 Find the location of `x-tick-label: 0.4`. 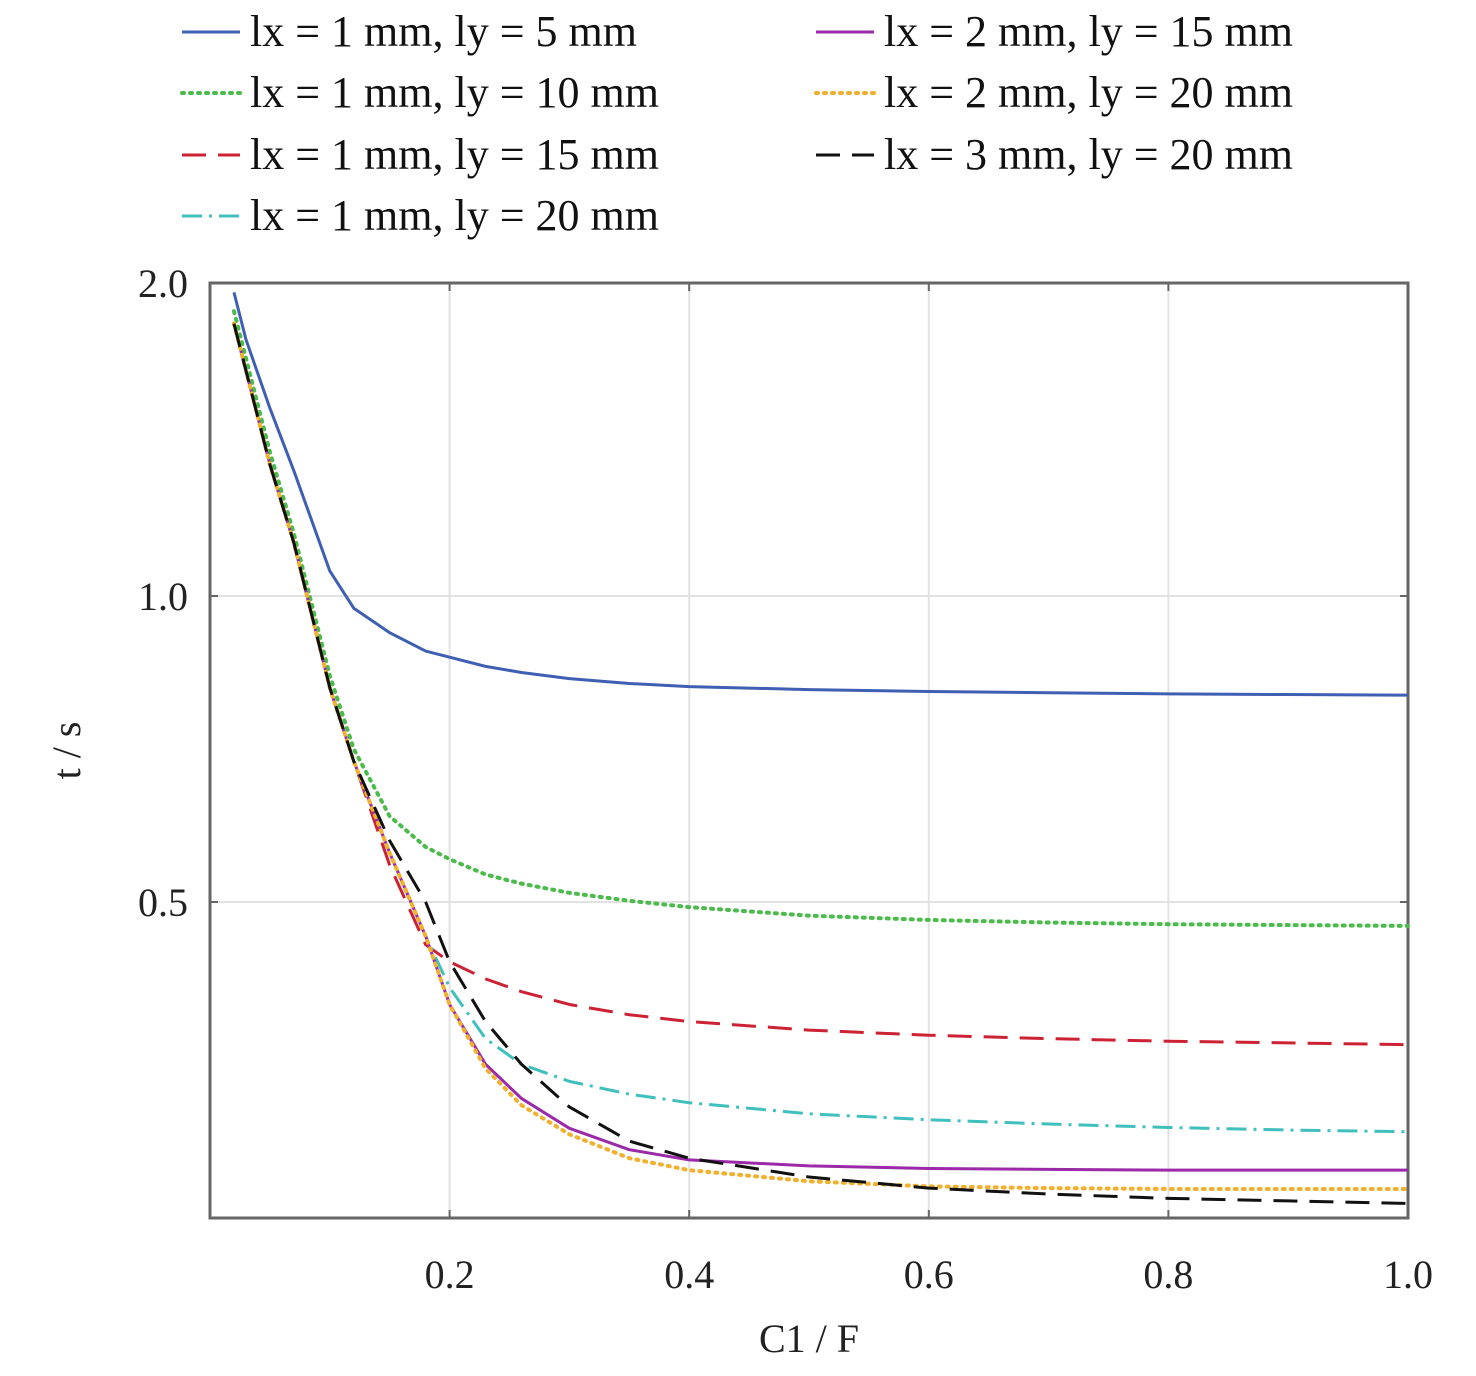

x-tick-label: 0.4 is located at coordinates (689, 1274).